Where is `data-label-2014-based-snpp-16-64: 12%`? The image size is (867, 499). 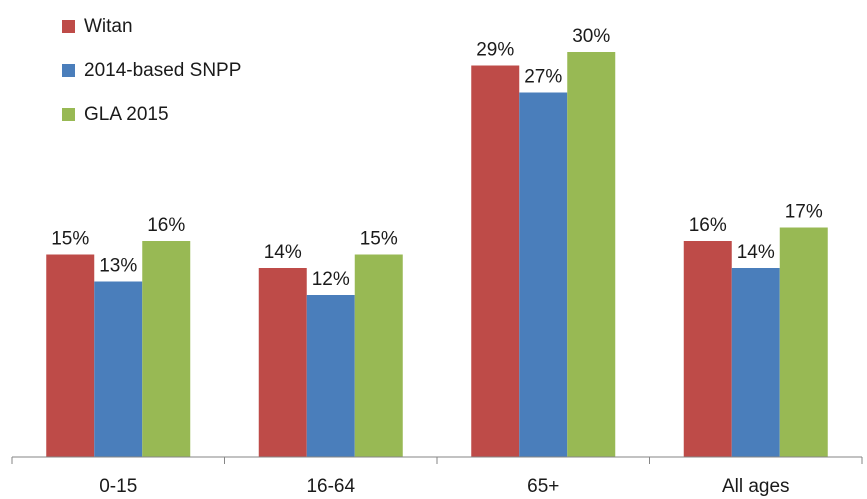
data-label-2014-based-snpp-16-64: 12% is located at coordinates (331, 279).